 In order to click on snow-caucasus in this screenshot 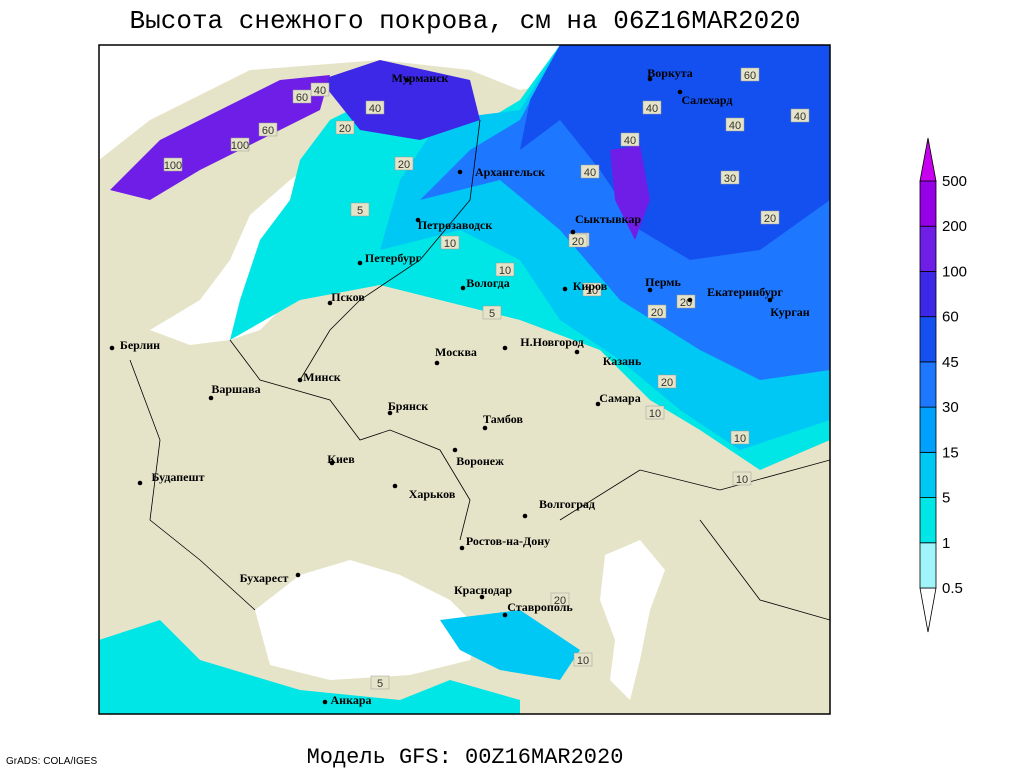, I will do `click(510, 645)`.